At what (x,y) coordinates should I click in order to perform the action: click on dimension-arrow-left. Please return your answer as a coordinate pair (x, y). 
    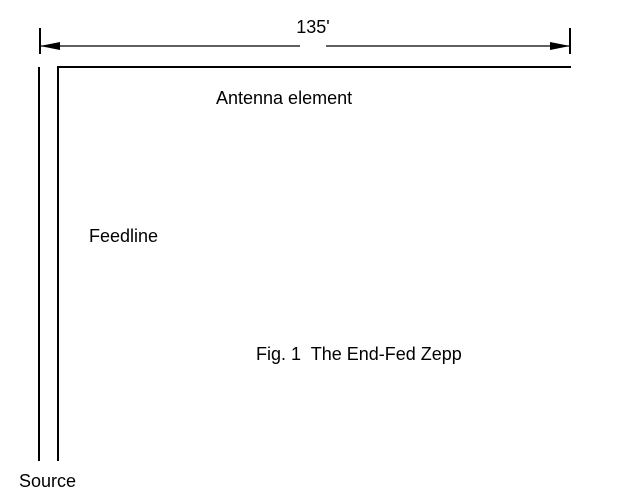
    Looking at the image, I should click on (50, 46).